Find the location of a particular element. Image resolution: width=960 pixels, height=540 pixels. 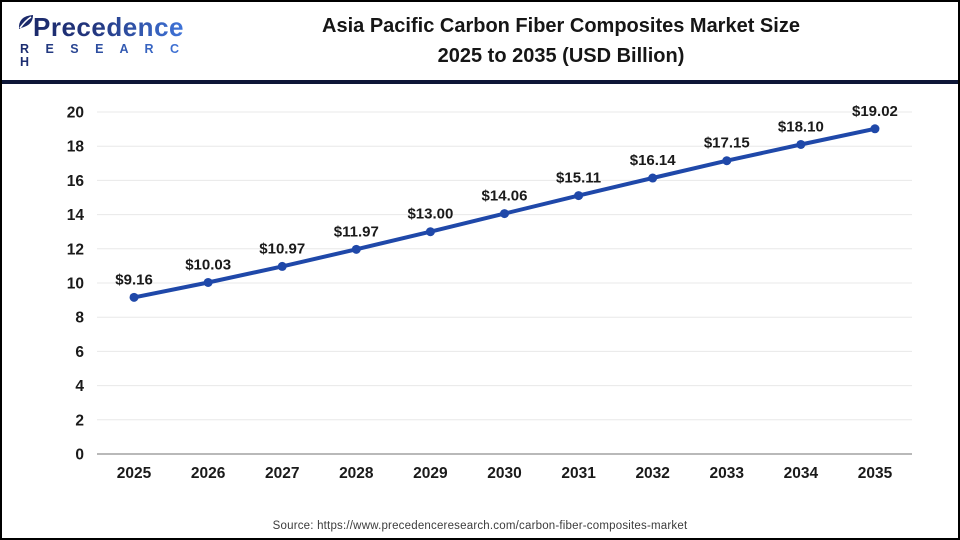

y-tick-label: 8 is located at coordinates (79, 318).